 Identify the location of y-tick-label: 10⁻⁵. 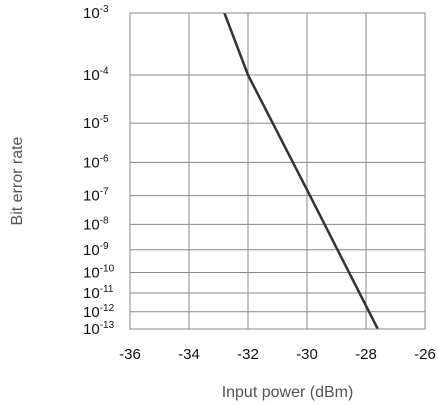
(96, 123).